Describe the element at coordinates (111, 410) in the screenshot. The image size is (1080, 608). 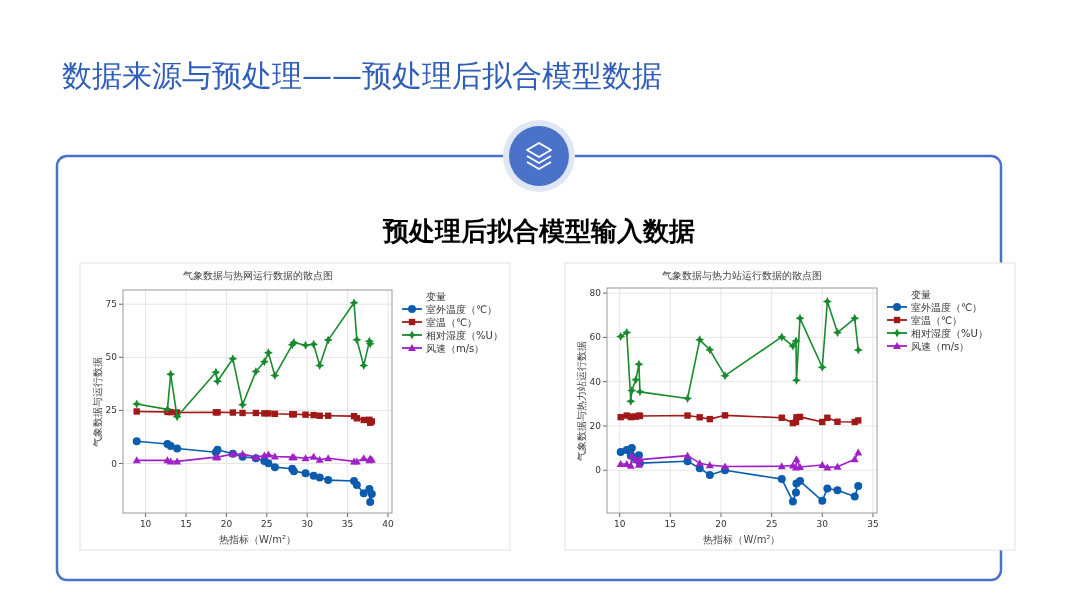
I see `y-tick-label: 25` at that location.